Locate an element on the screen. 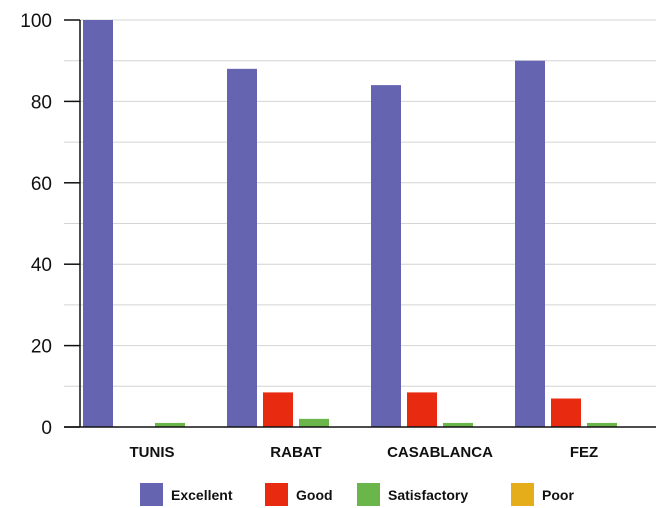  legend-label: Poor is located at coordinates (558, 495).